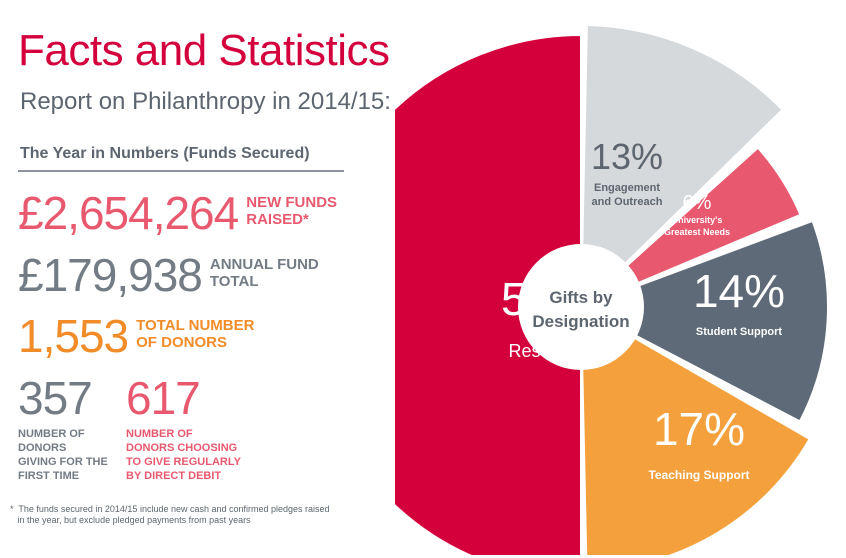  What do you see at coordinates (703, 321) in the screenshot?
I see `slice-student-support` at bounding box center [703, 321].